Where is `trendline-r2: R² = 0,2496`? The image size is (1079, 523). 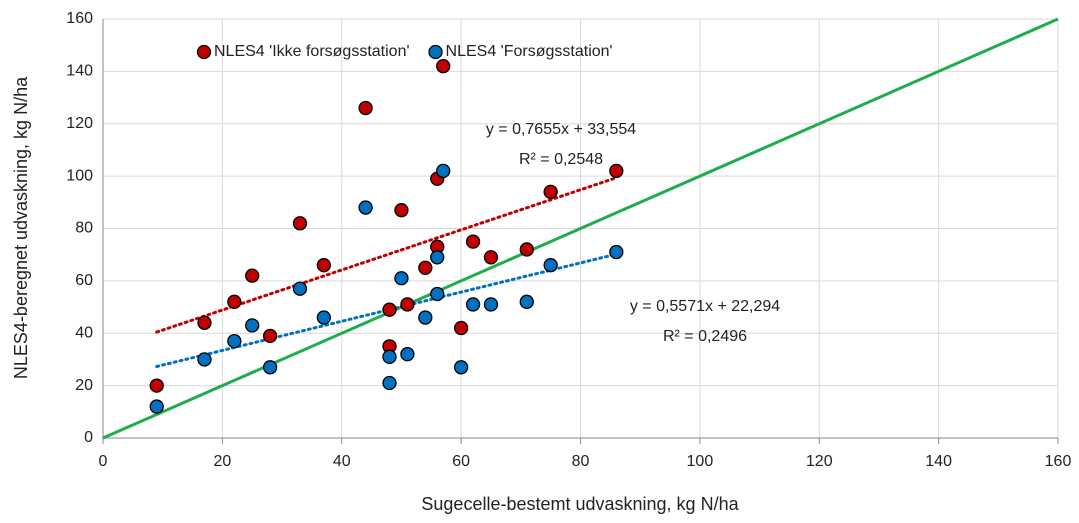 trendline-r2: R² = 0,2496 is located at coordinates (705, 336).